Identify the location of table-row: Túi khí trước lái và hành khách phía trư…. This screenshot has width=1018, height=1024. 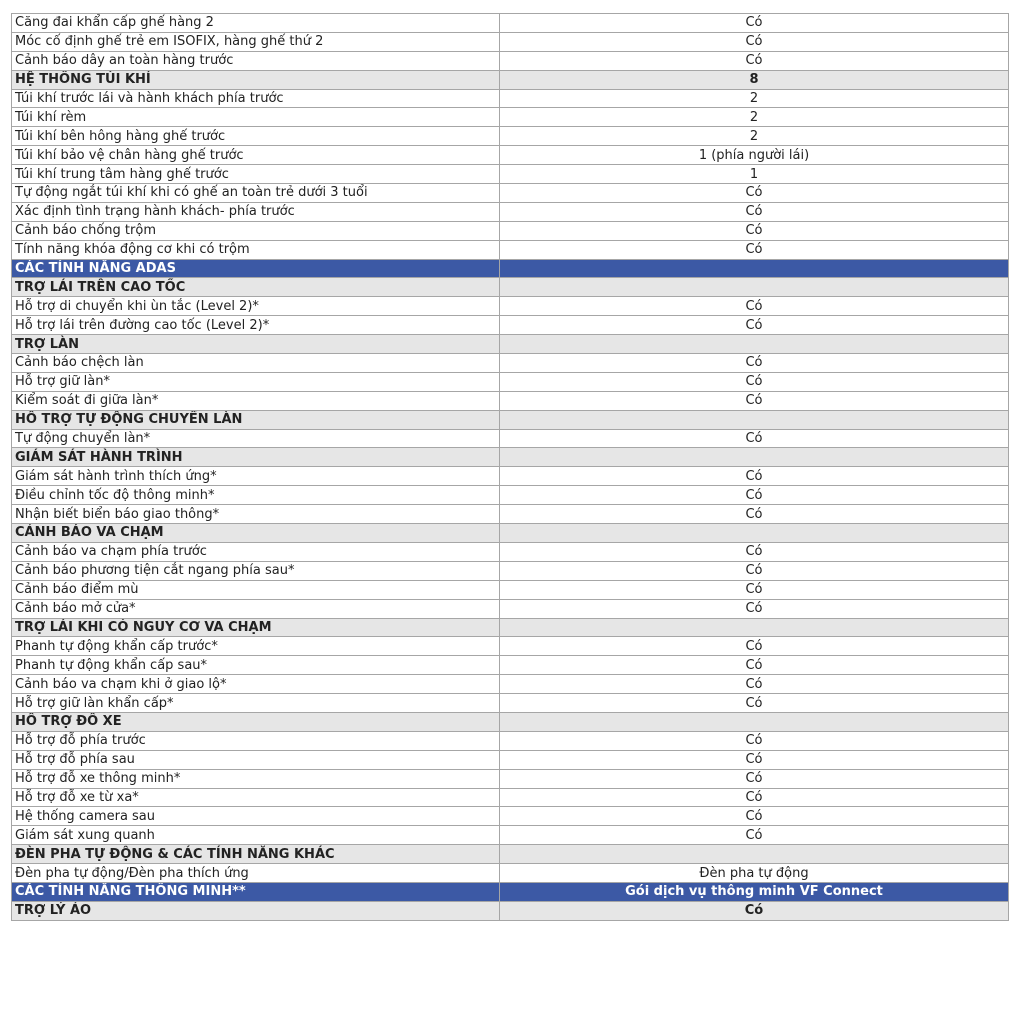
(510, 98).